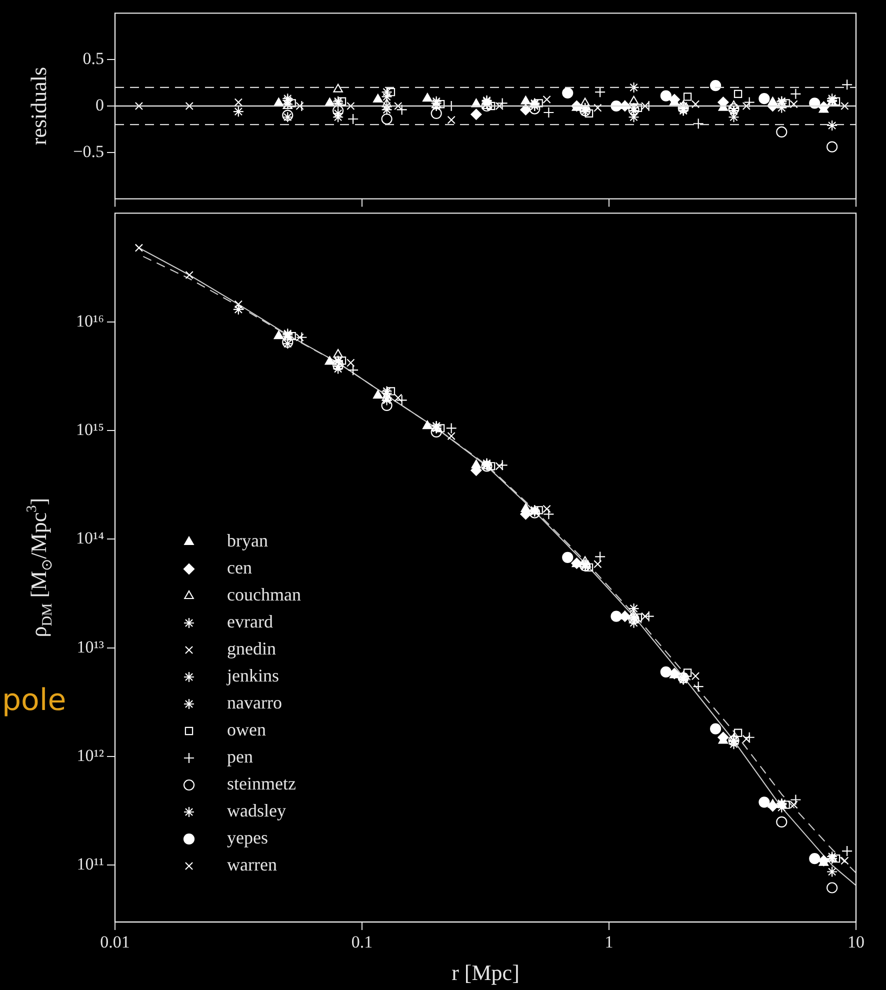 The image size is (886, 990). What do you see at coordinates (115, 942) in the screenshot?
I see `x-tick-label: 0.01` at bounding box center [115, 942].